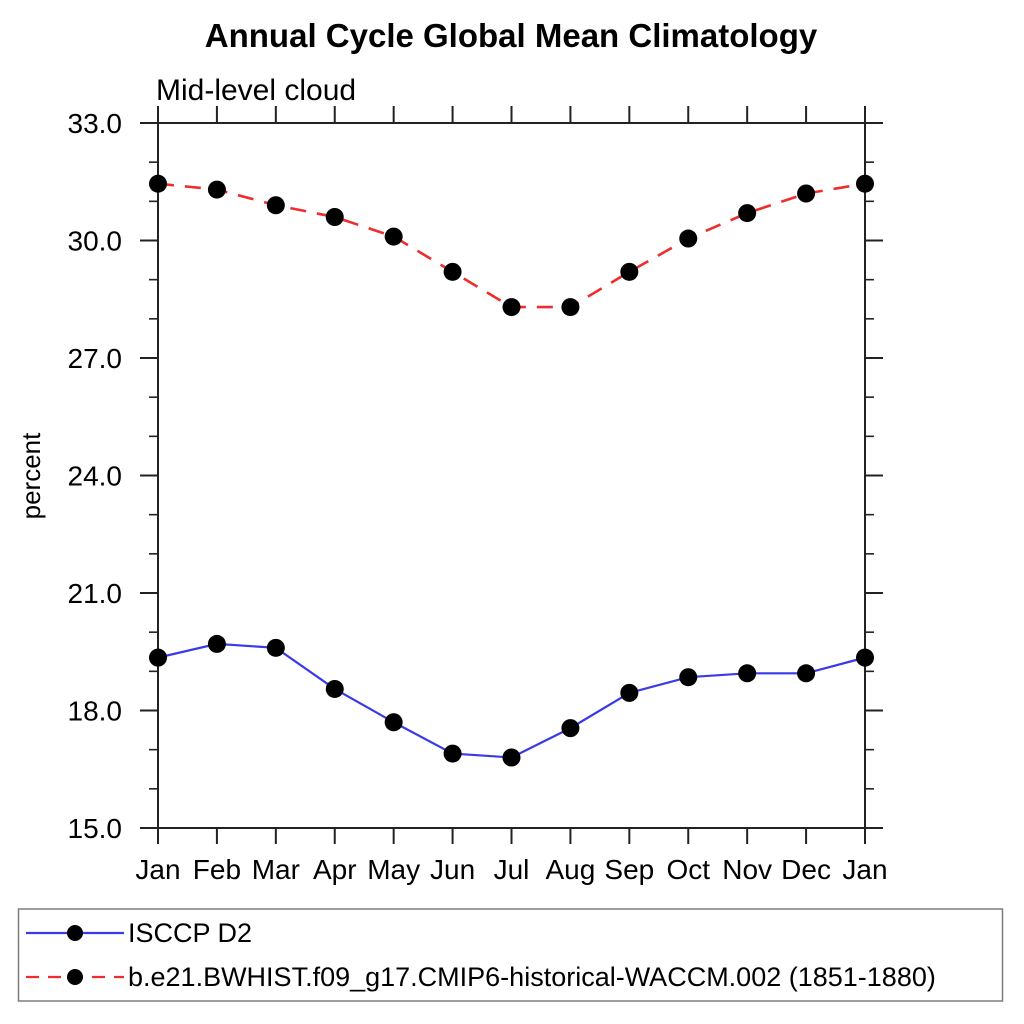  Describe the element at coordinates (31, 475) in the screenshot. I see `y-axis-title: percent` at that location.